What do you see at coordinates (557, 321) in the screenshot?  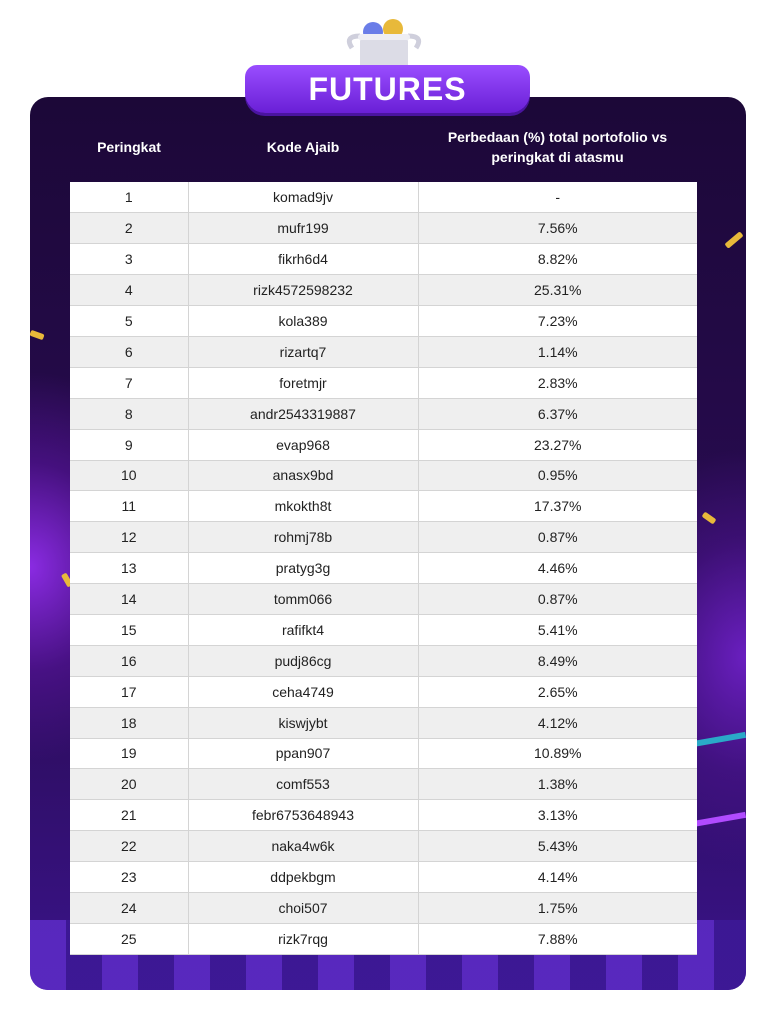 I see `cell-diff: 7.23%` at bounding box center [557, 321].